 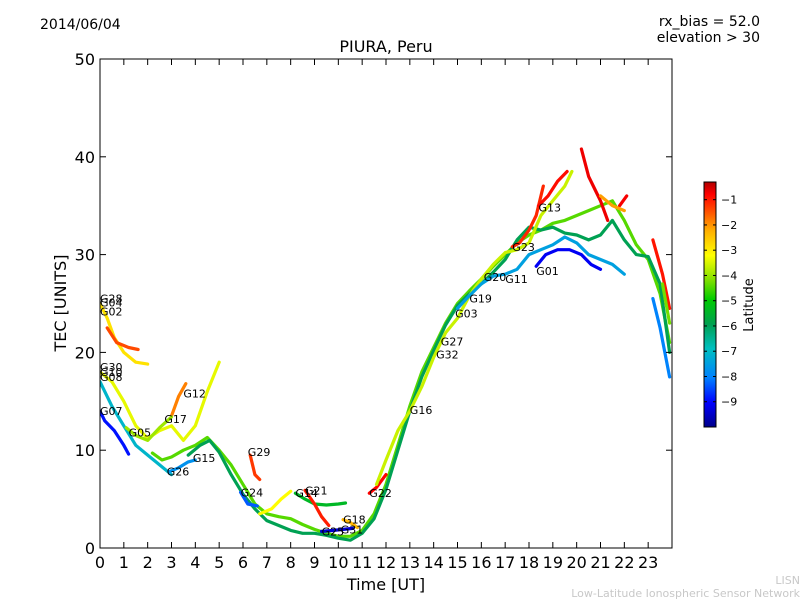 What do you see at coordinates (111, 372) in the screenshot?
I see `satellite-label: G10` at bounding box center [111, 372].